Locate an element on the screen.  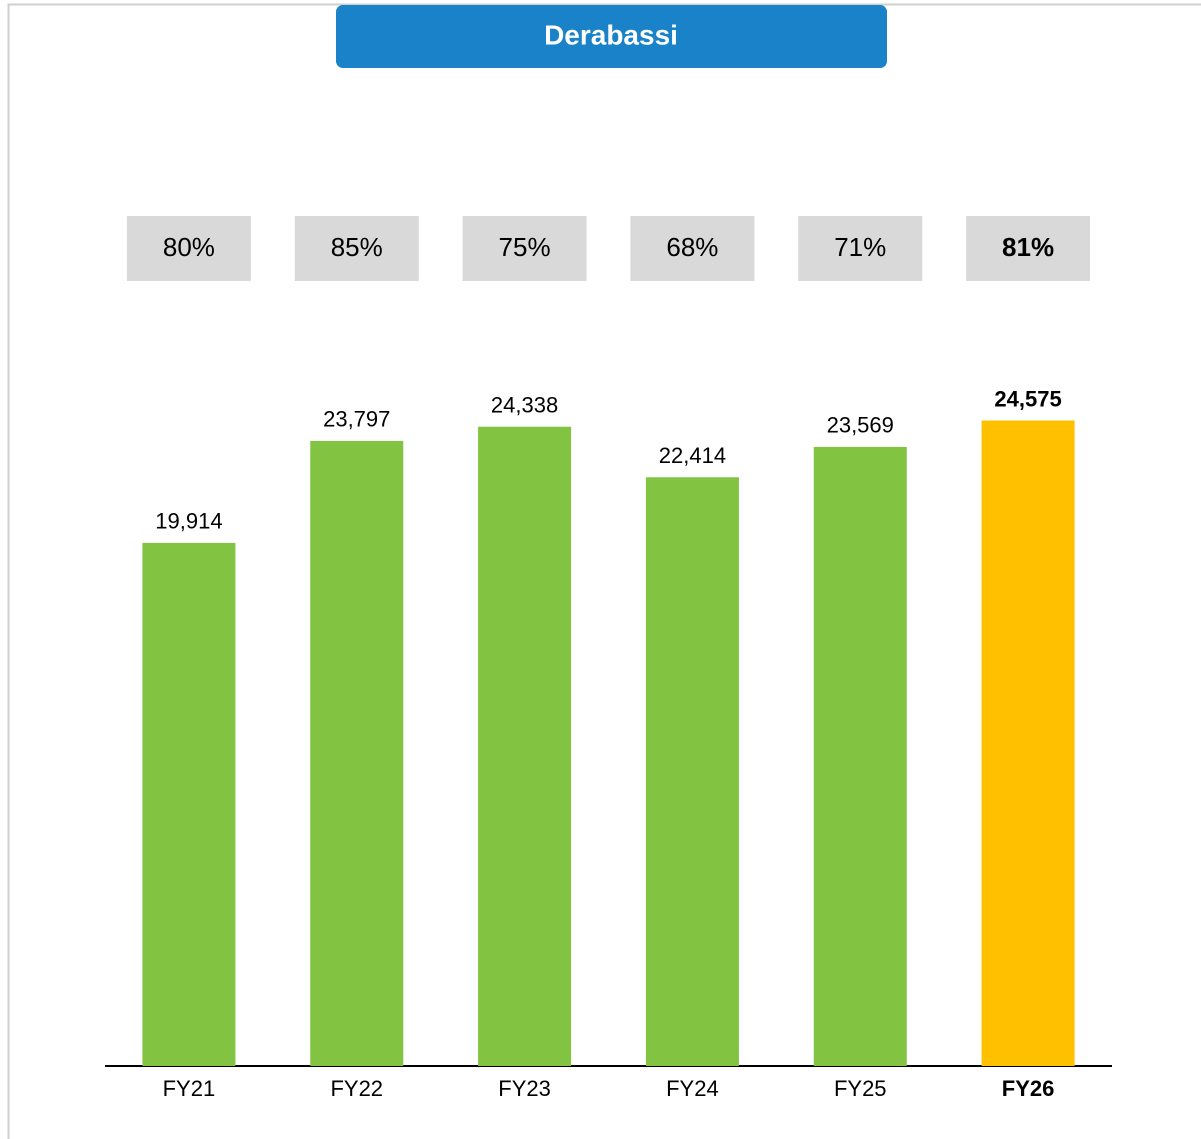
value-label: 24,575 is located at coordinates (1027, 398).